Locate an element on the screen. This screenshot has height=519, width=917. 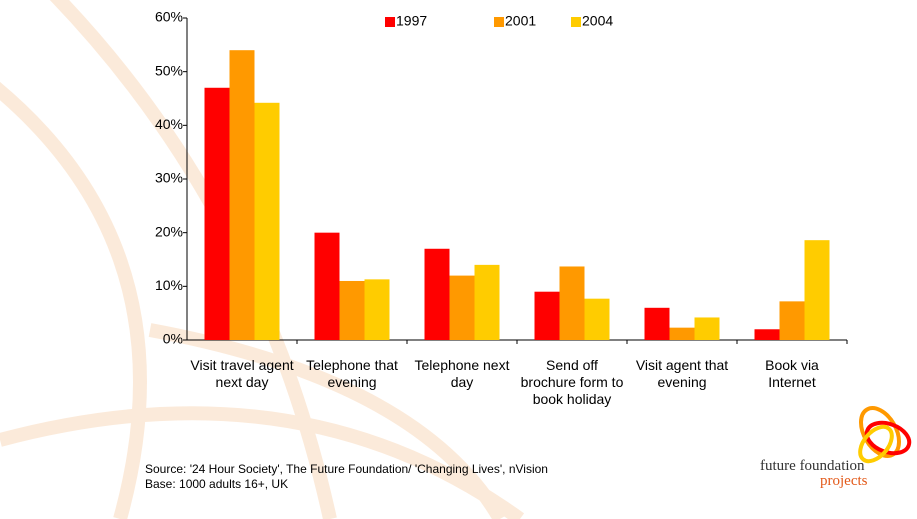
x-tick-label: Visit travel agent next day is located at coordinates (242, 373).